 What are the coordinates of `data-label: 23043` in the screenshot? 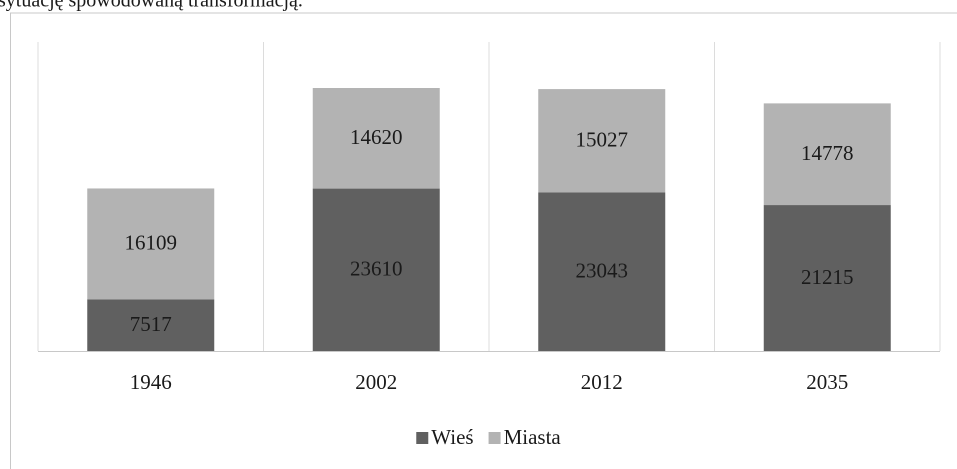 It's located at (602, 271).